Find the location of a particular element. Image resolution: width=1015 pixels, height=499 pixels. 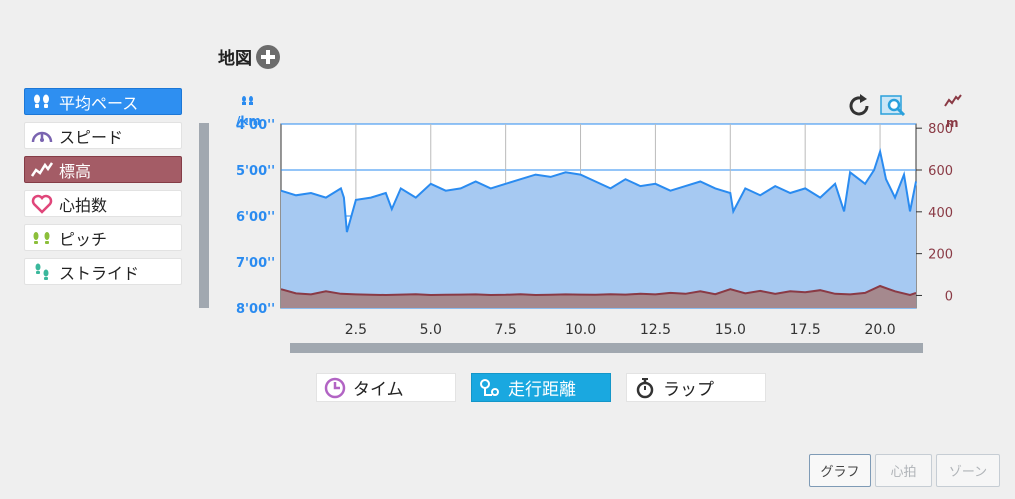

side-item-label: 平均ペース is located at coordinates (99, 103).